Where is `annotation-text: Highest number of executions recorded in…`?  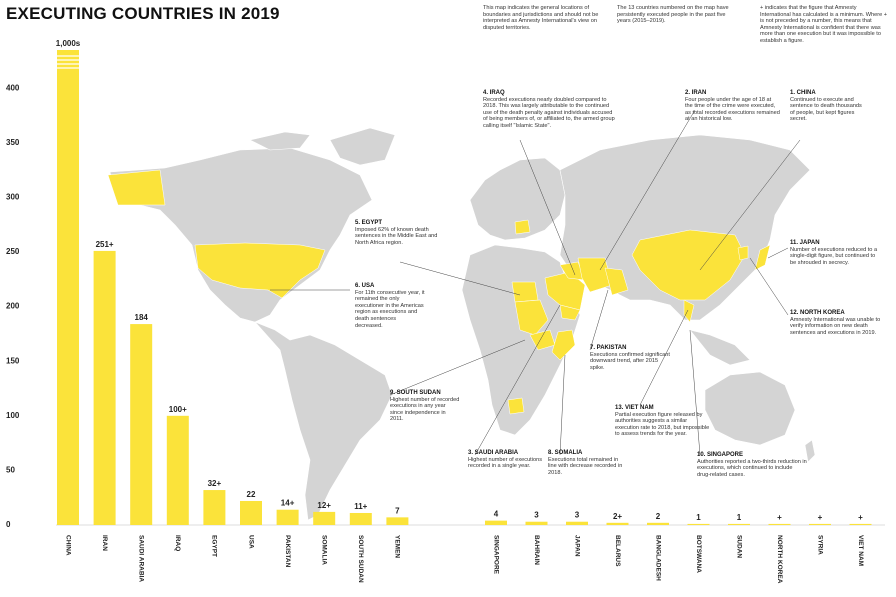
annotation-text: Highest number of executions recorded in… is located at coordinates (505, 463).